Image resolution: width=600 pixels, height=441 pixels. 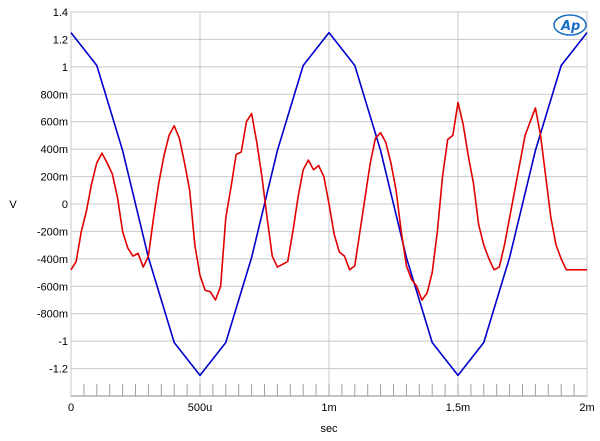 What do you see at coordinates (65, 205) in the screenshot?
I see `y-tick-label: 0` at bounding box center [65, 205].